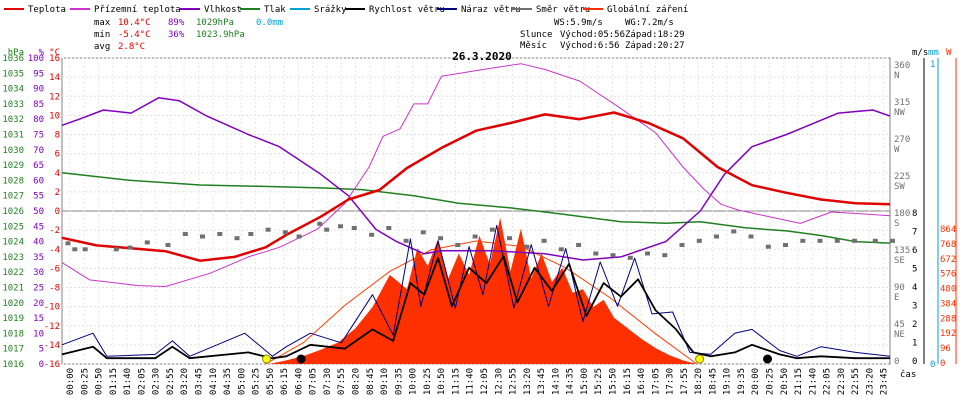  Describe the element at coordinates (628, 381) in the screenshot. I see `time-tick-label: 16:15` at that location.